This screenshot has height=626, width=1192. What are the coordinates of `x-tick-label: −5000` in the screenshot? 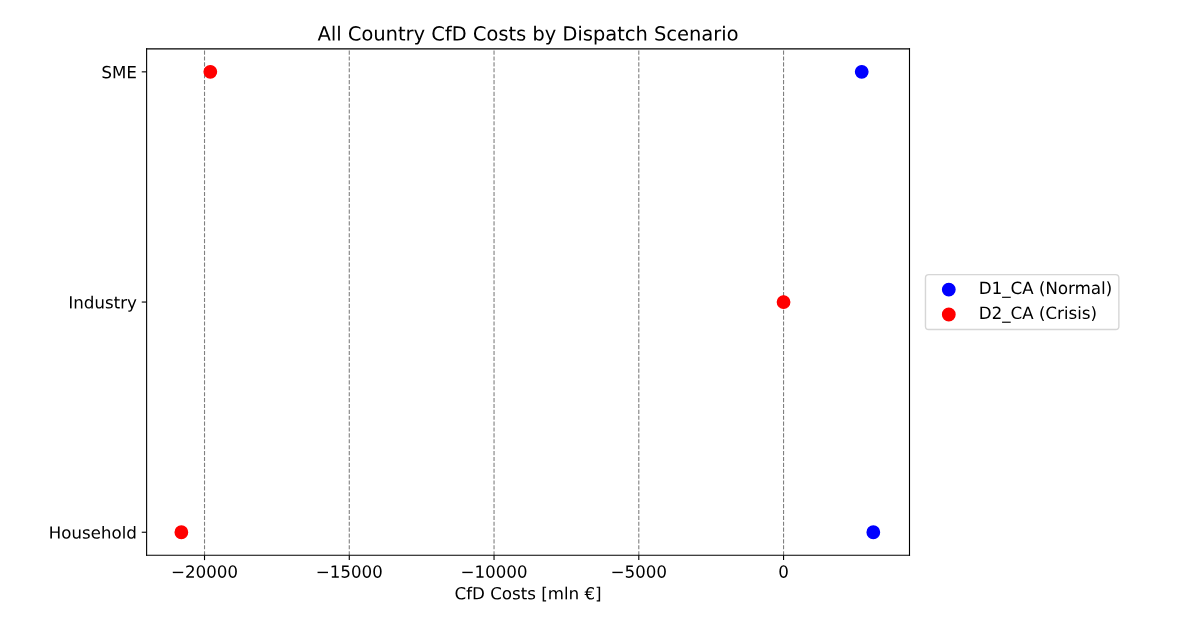 It's located at (639, 571).